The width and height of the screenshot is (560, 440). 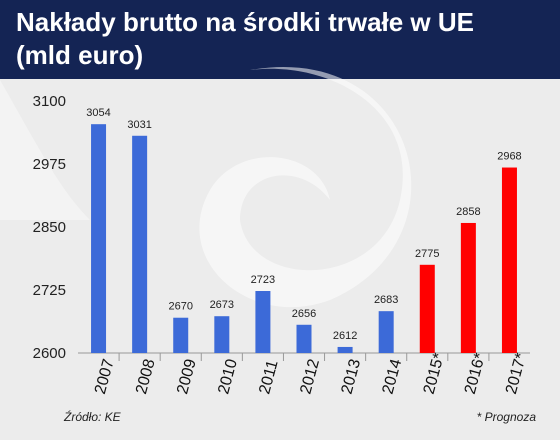 I want to click on x-tick-label: 2007, so click(x=105, y=376).